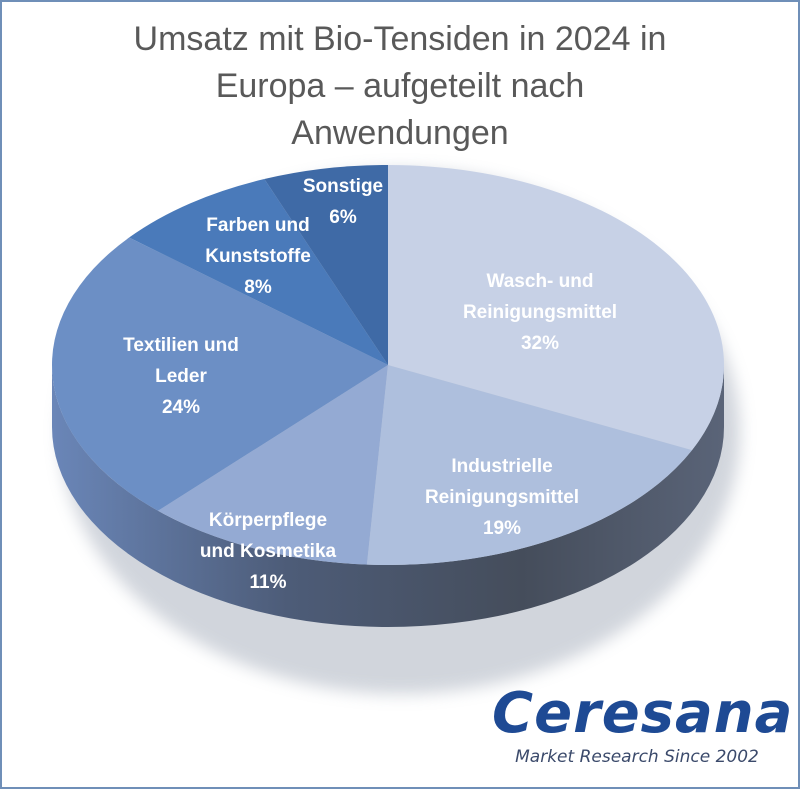 The image size is (800, 789). What do you see at coordinates (643, 713) in the screenshot?
I see `logo-name: Ceresana` at bounding box center [643, 713].